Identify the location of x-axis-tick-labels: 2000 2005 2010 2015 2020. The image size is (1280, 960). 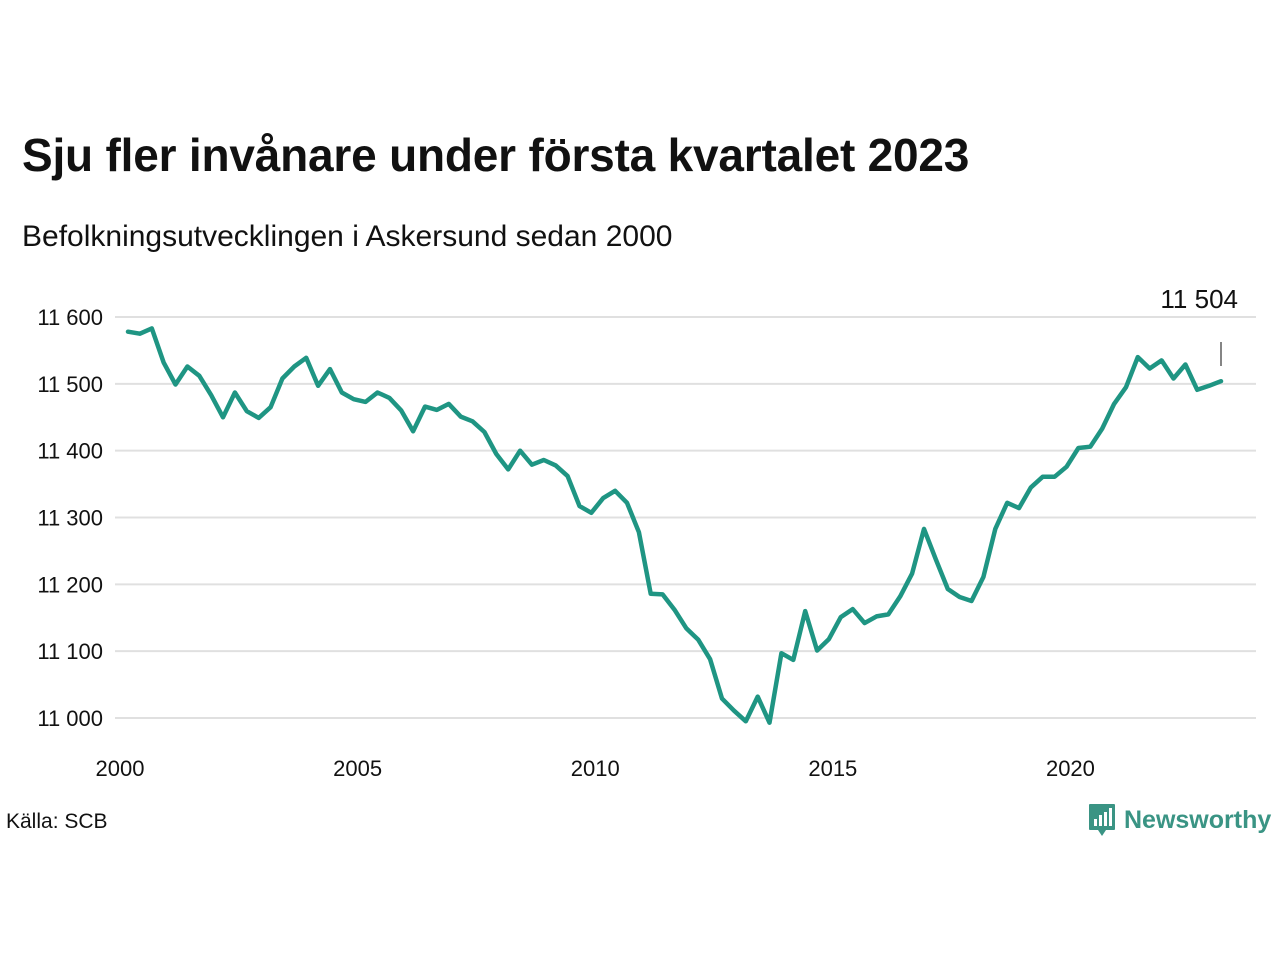
(595, 768).